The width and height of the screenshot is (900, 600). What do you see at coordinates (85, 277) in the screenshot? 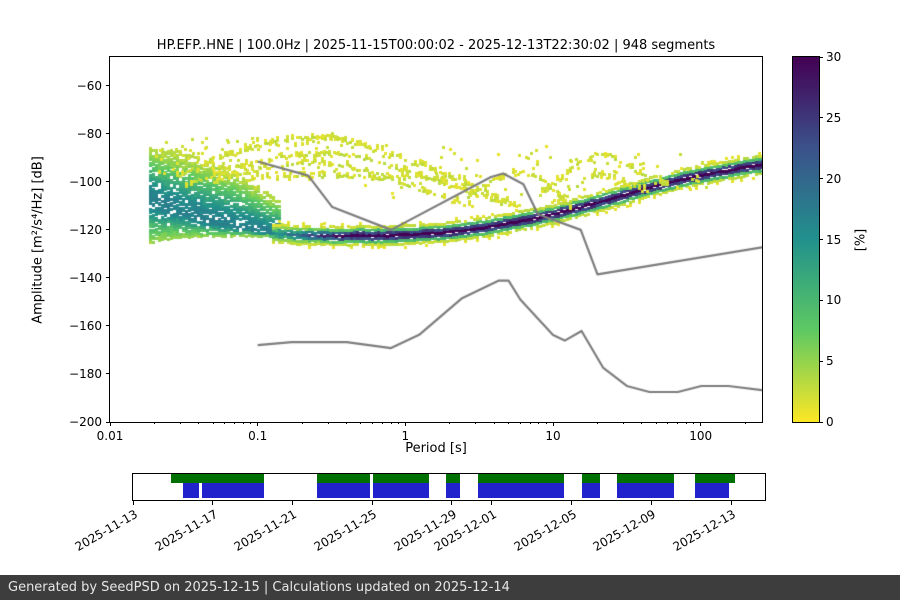
I see `y-tick-label: −140` at bounding box center [85, 277].